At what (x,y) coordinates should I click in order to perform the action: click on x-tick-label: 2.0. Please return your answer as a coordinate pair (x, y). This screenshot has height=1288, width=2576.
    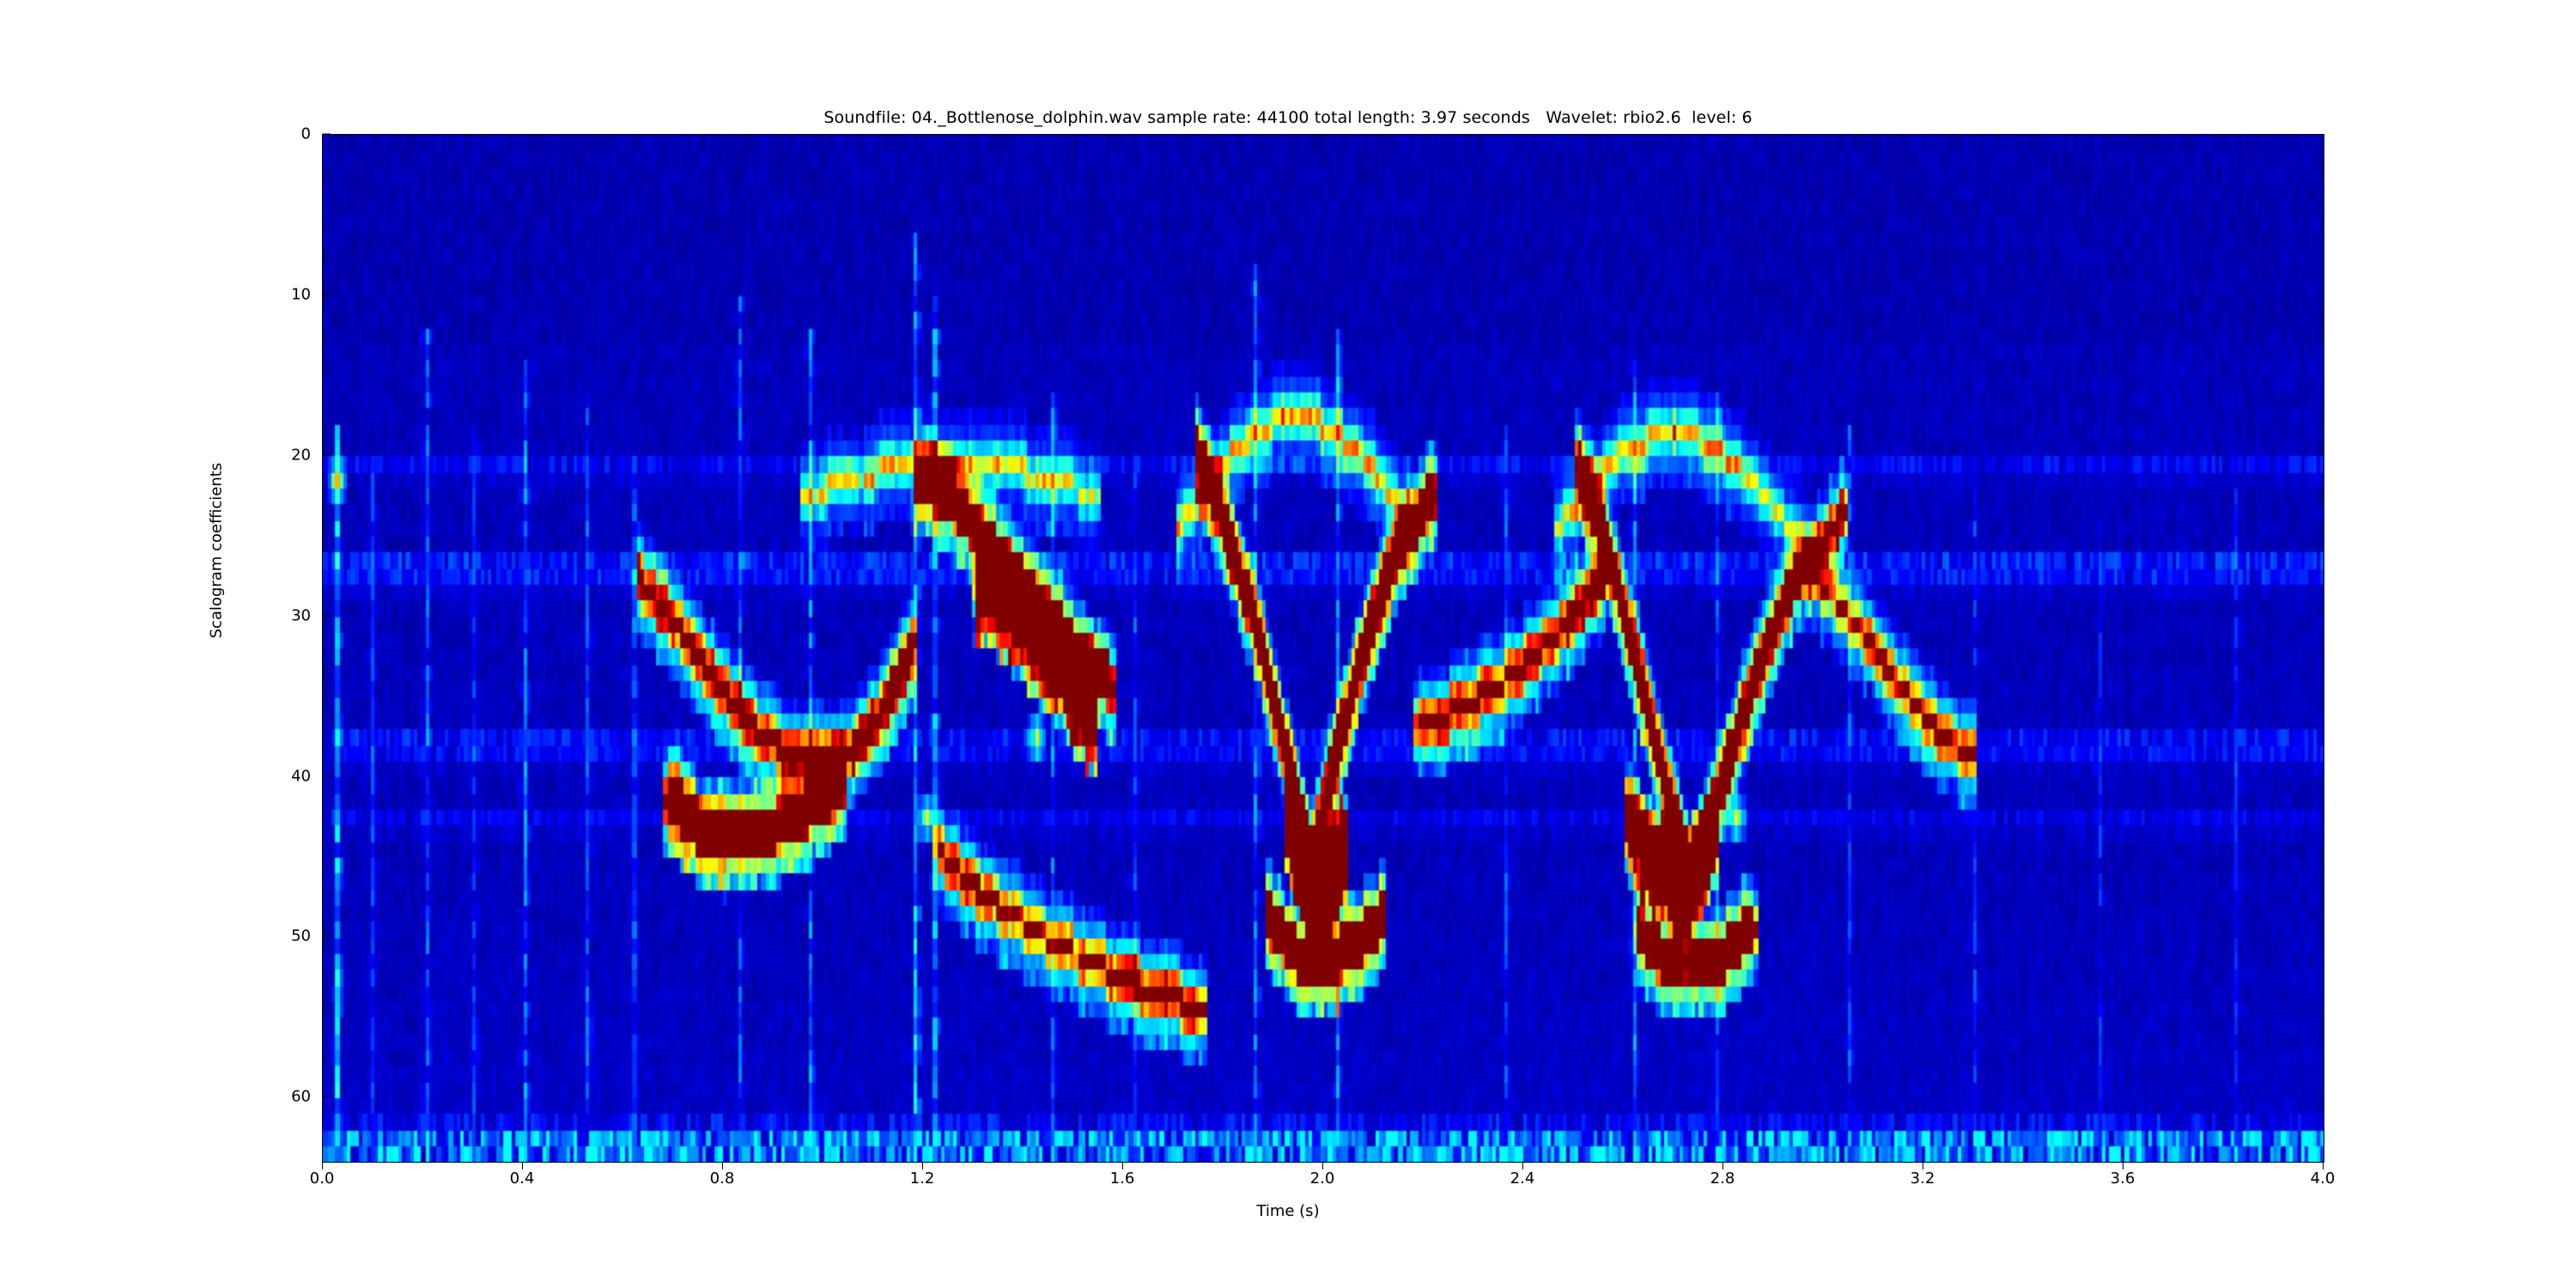
    Looking at the image, I should click on (1322, 1179).